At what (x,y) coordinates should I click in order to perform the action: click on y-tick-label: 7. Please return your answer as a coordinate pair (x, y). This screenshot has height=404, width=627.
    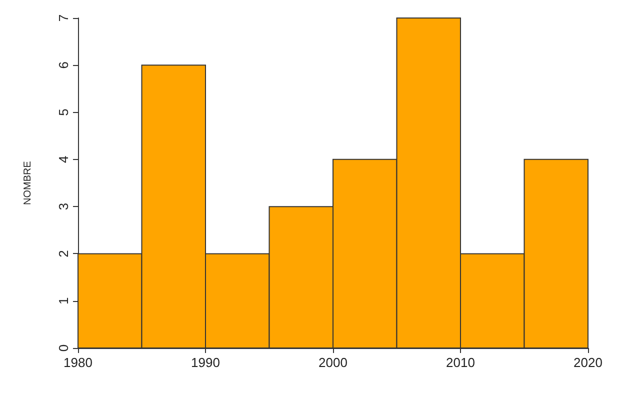
    Looking at the image, I should click on (63, 18).